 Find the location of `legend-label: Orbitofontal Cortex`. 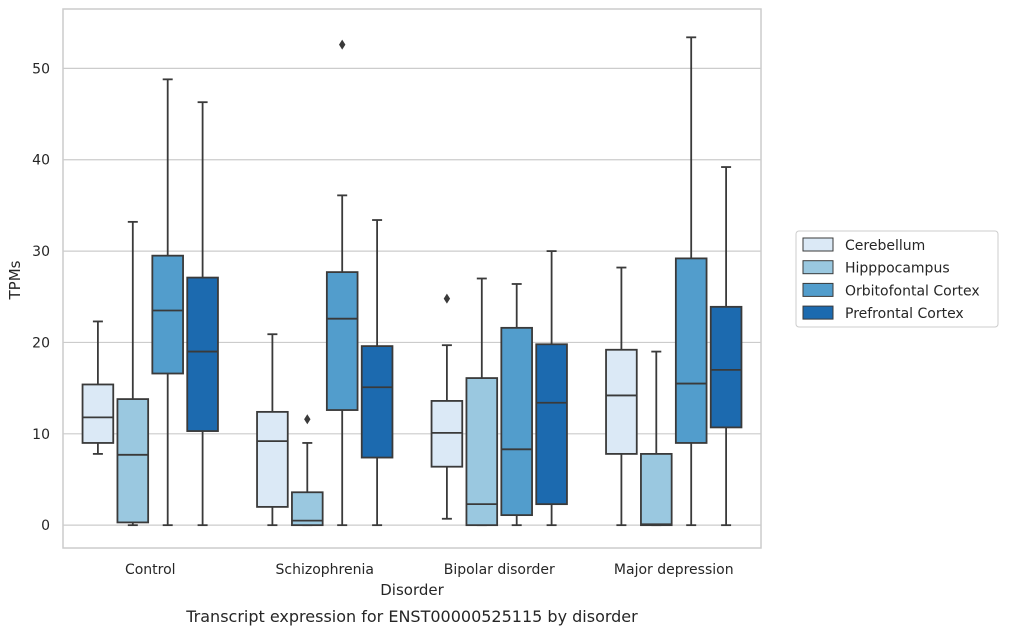

legend-label: Orbitofontal Cortex is located at coordinates (912, 291).